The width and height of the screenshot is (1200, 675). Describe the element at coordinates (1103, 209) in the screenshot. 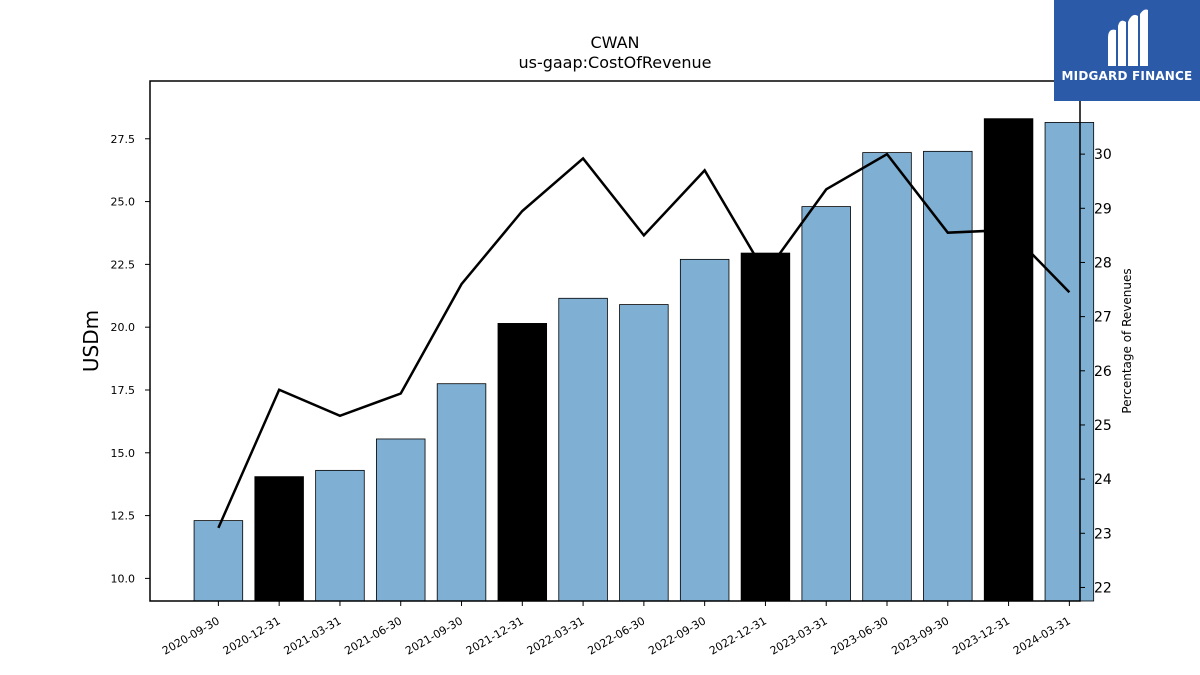

I see `y-right-tick-label: 29` at that location.